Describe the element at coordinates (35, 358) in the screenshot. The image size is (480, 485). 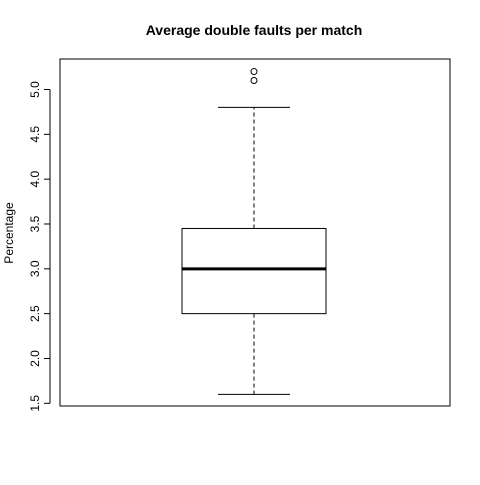
I see `y-tick-label: 2.0` at that location.